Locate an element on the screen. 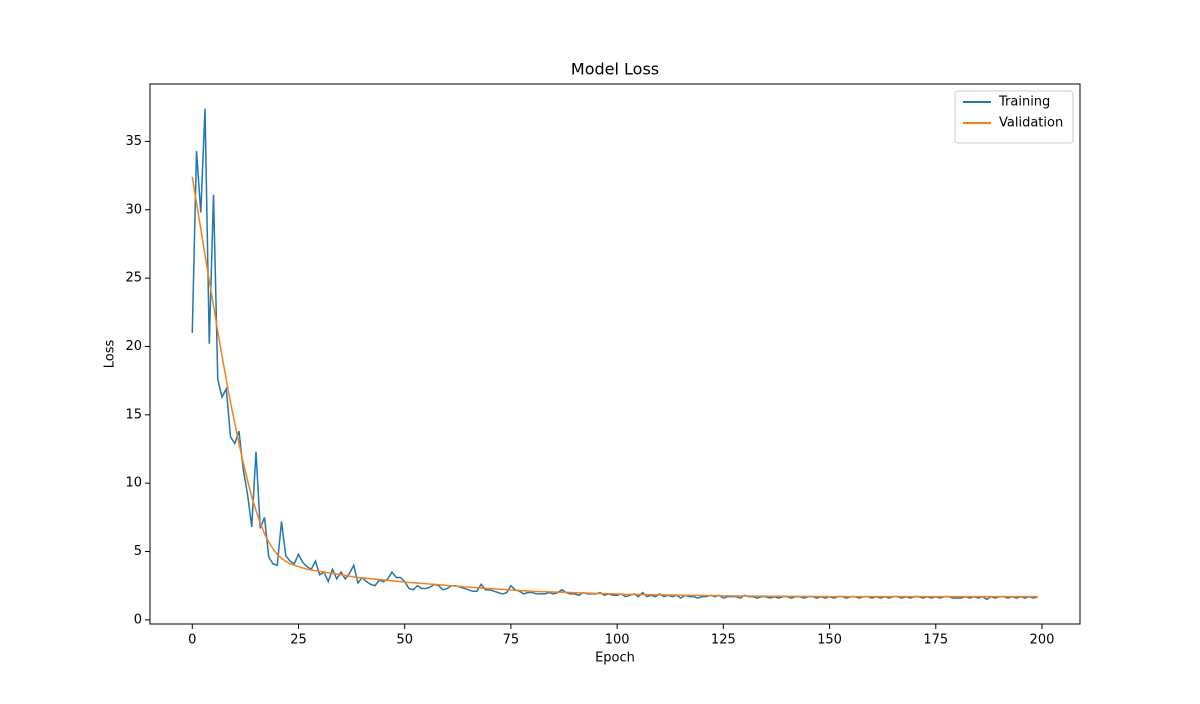 The height and width of the screenshot is (704, 1200). y-tick-label: 15 is located at coordinates (133, 414).